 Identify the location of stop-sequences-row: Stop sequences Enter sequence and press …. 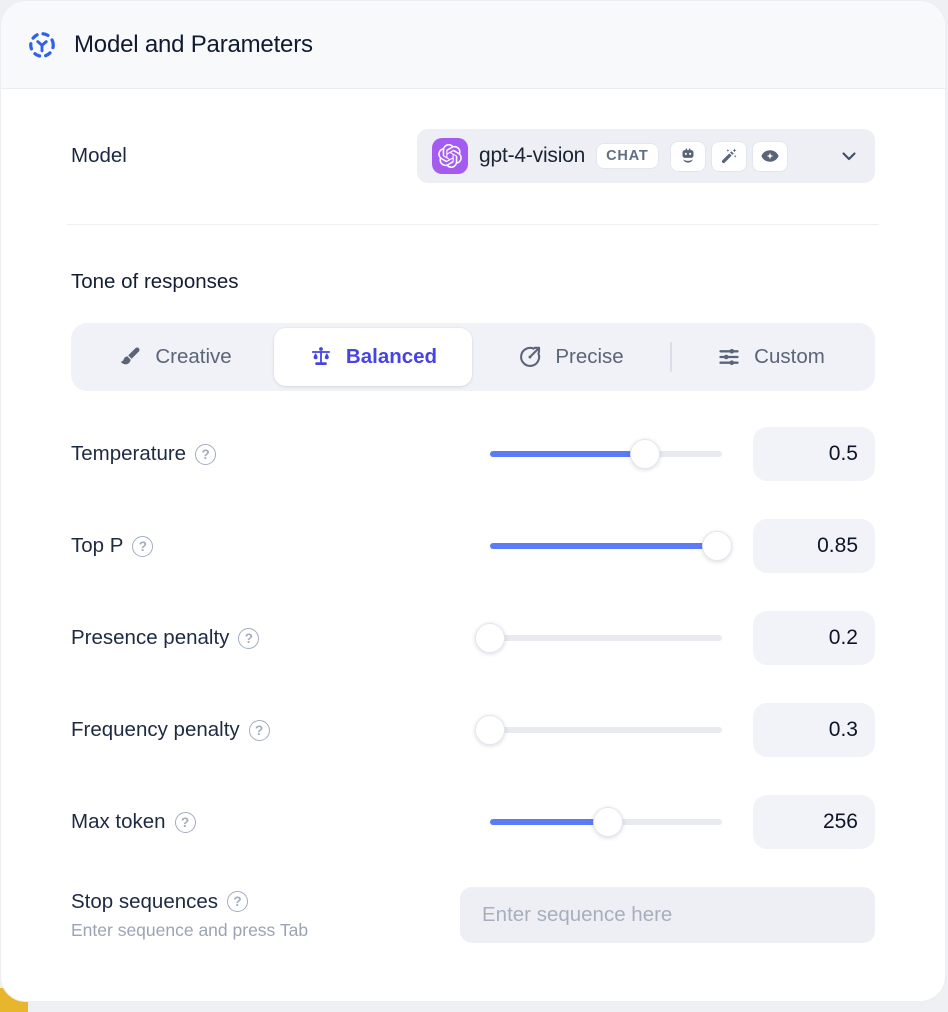
(473, 915).